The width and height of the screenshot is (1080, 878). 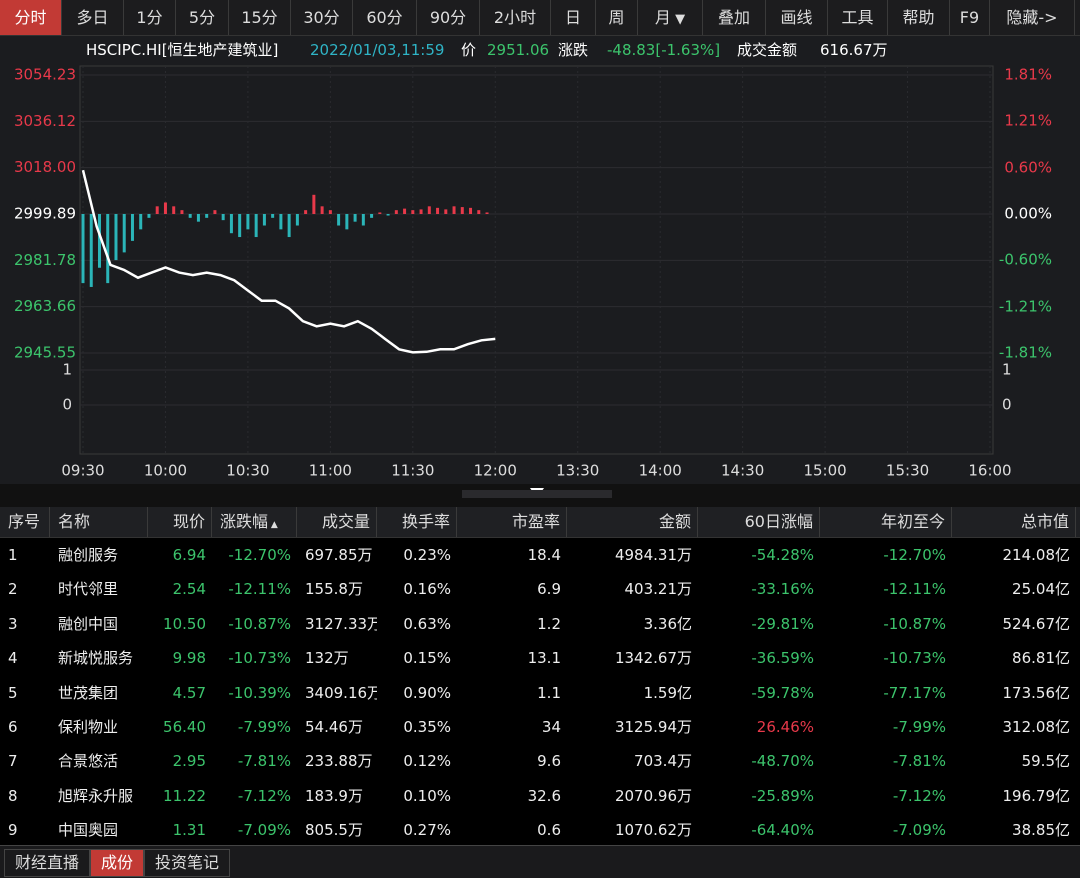 I want to click on splitter, so click(x=537, y=494).